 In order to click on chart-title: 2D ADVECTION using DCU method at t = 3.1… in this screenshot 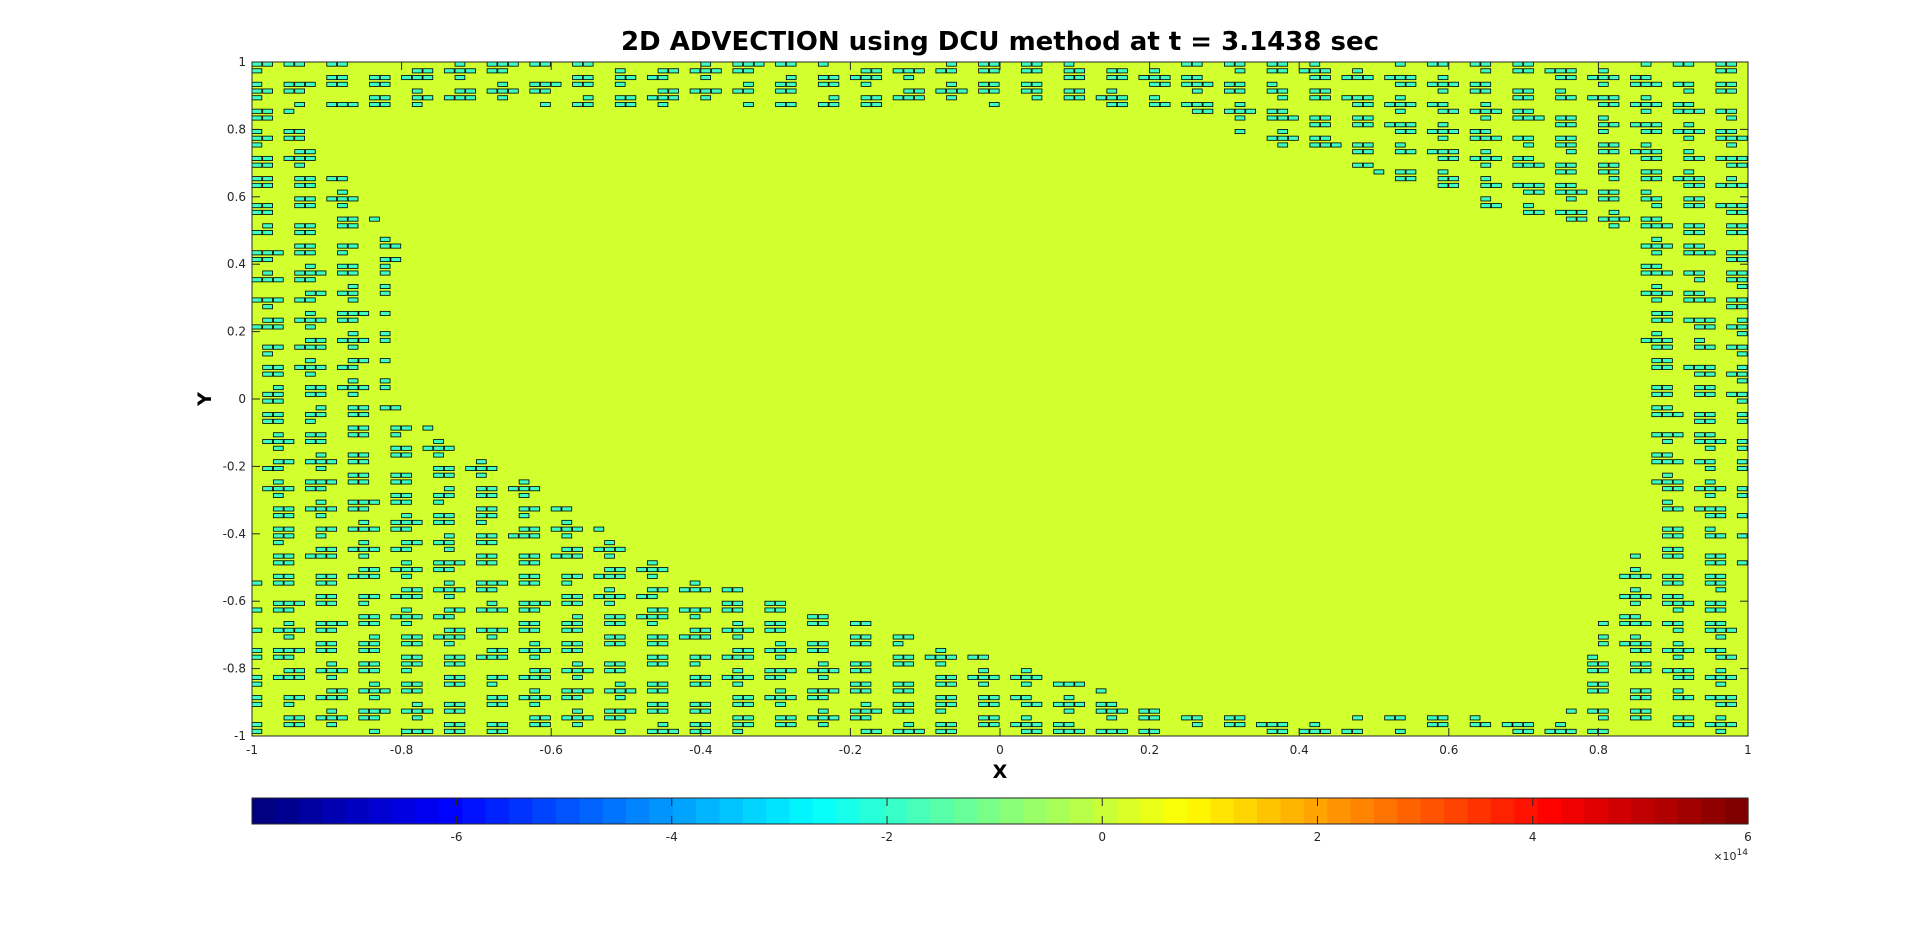, I will do `click(1000, 42)`.